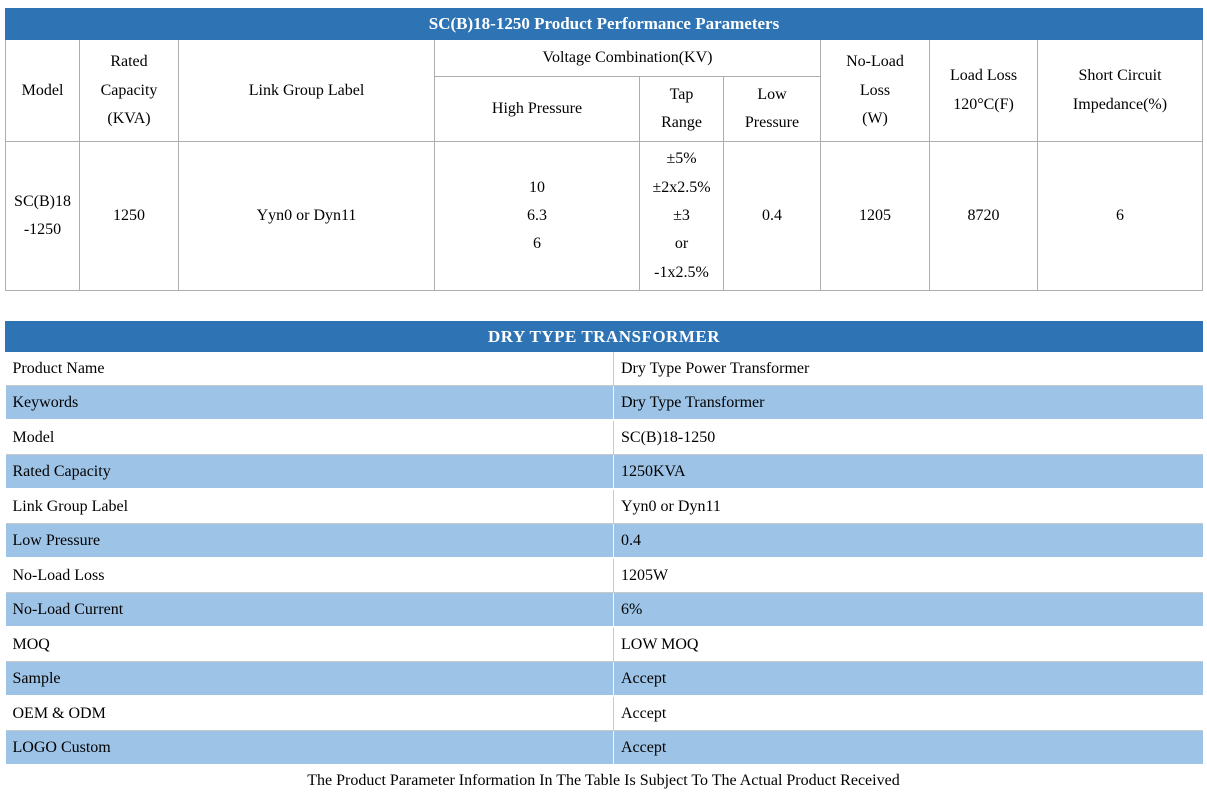  I want to click on spec-row-no-load-loss: No-Load Loss 1205W, so click(604, 576).